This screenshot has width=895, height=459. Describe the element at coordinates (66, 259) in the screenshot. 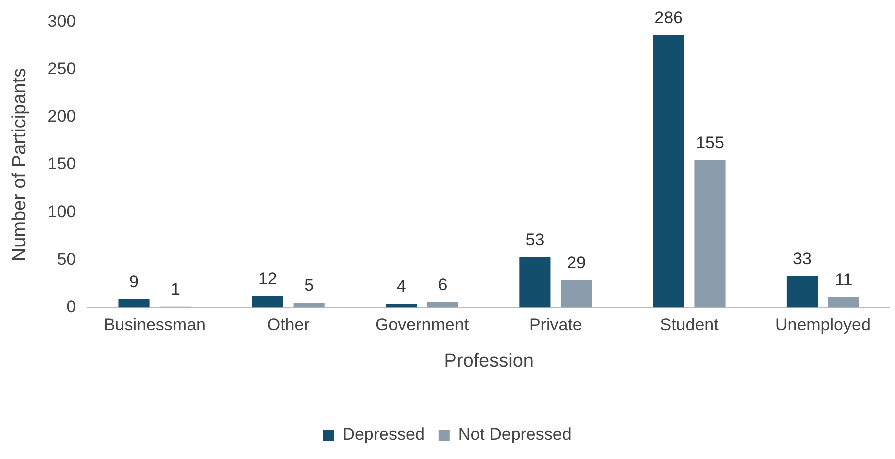

I see `y-tick-label: 50` at that location.